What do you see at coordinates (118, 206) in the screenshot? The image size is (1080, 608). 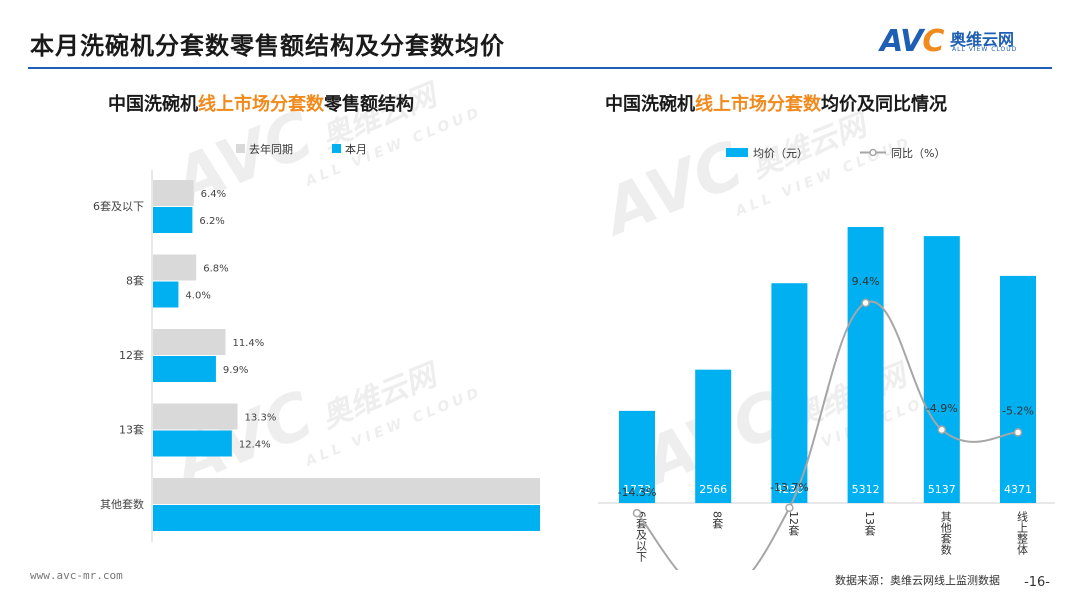 I see `category-label: 6套及以下` at bounding box center [118, 206].